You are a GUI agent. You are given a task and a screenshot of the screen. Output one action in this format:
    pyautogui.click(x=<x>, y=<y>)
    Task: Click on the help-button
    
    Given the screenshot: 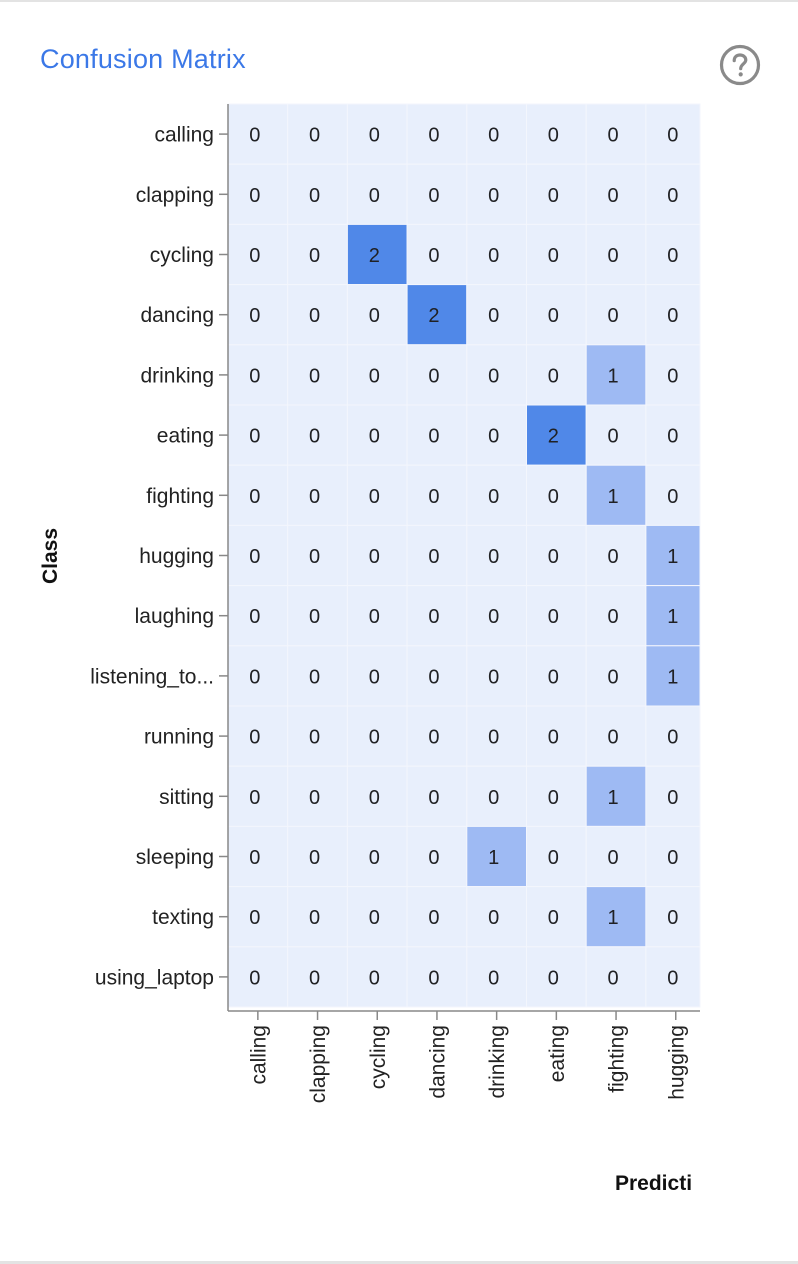 What is the action you would take?
    pyautogui.click(x=740, y=65)
    